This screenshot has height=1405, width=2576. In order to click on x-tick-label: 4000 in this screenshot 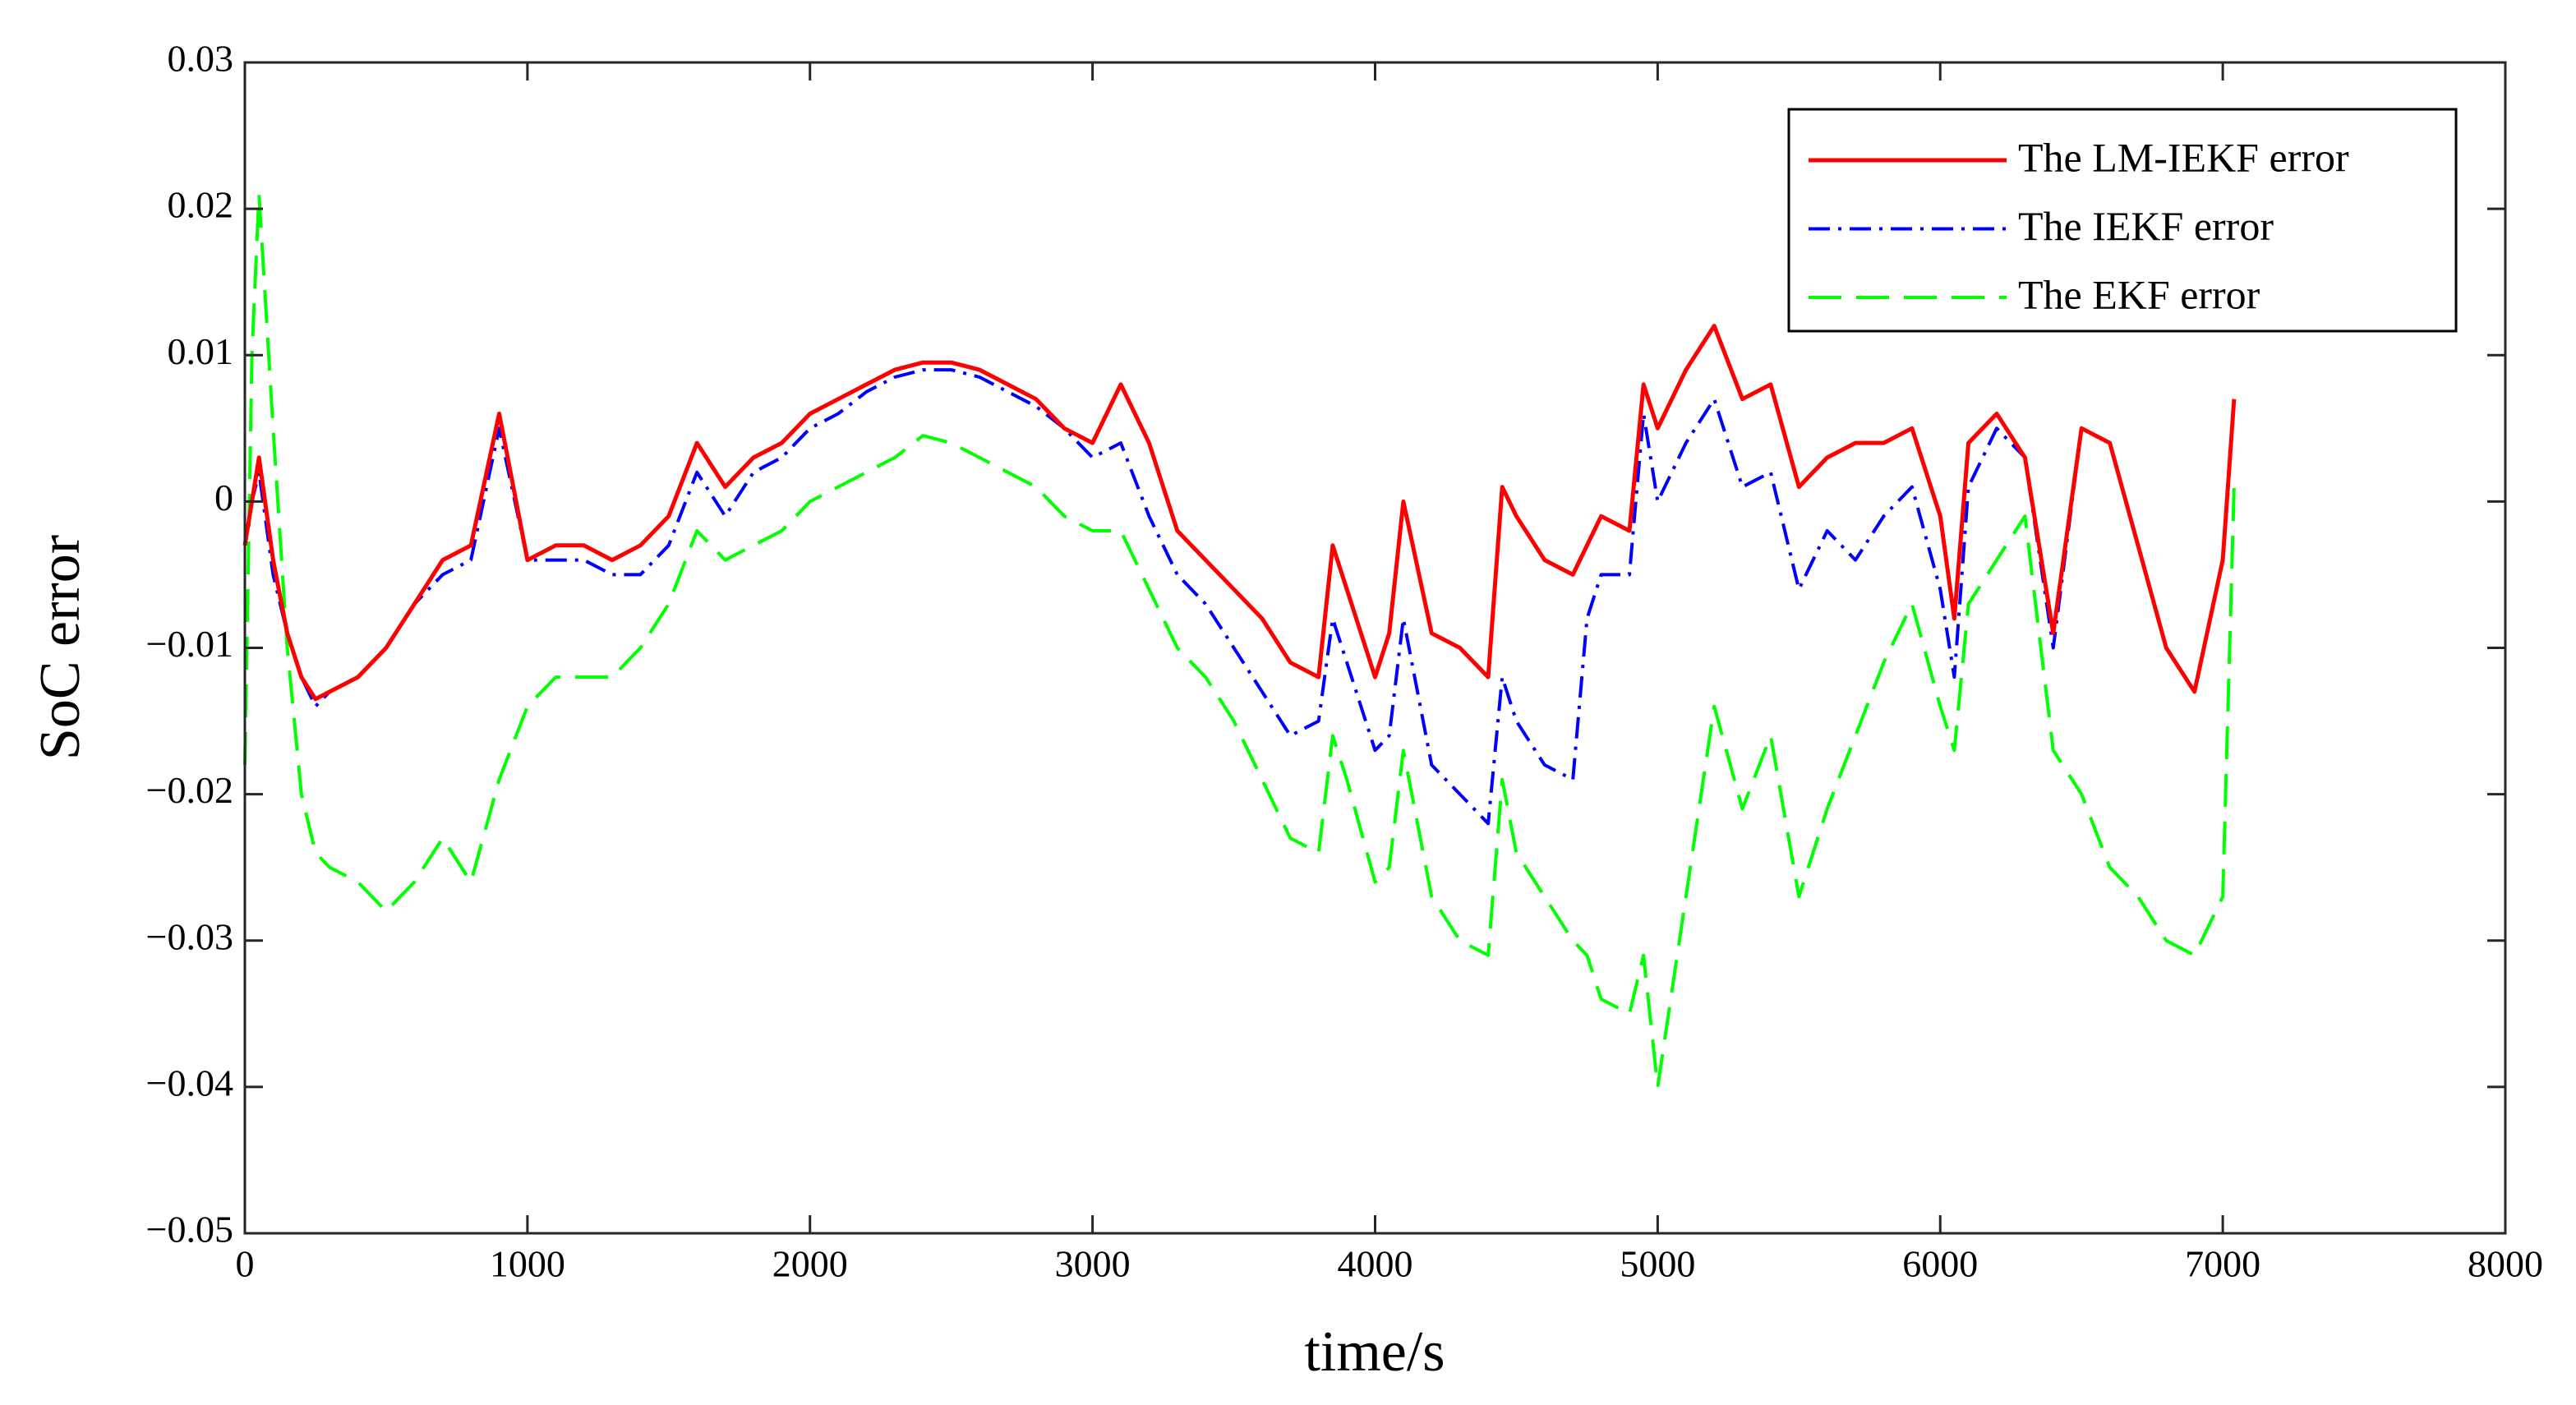, I will do `click(1375, 1264)`.